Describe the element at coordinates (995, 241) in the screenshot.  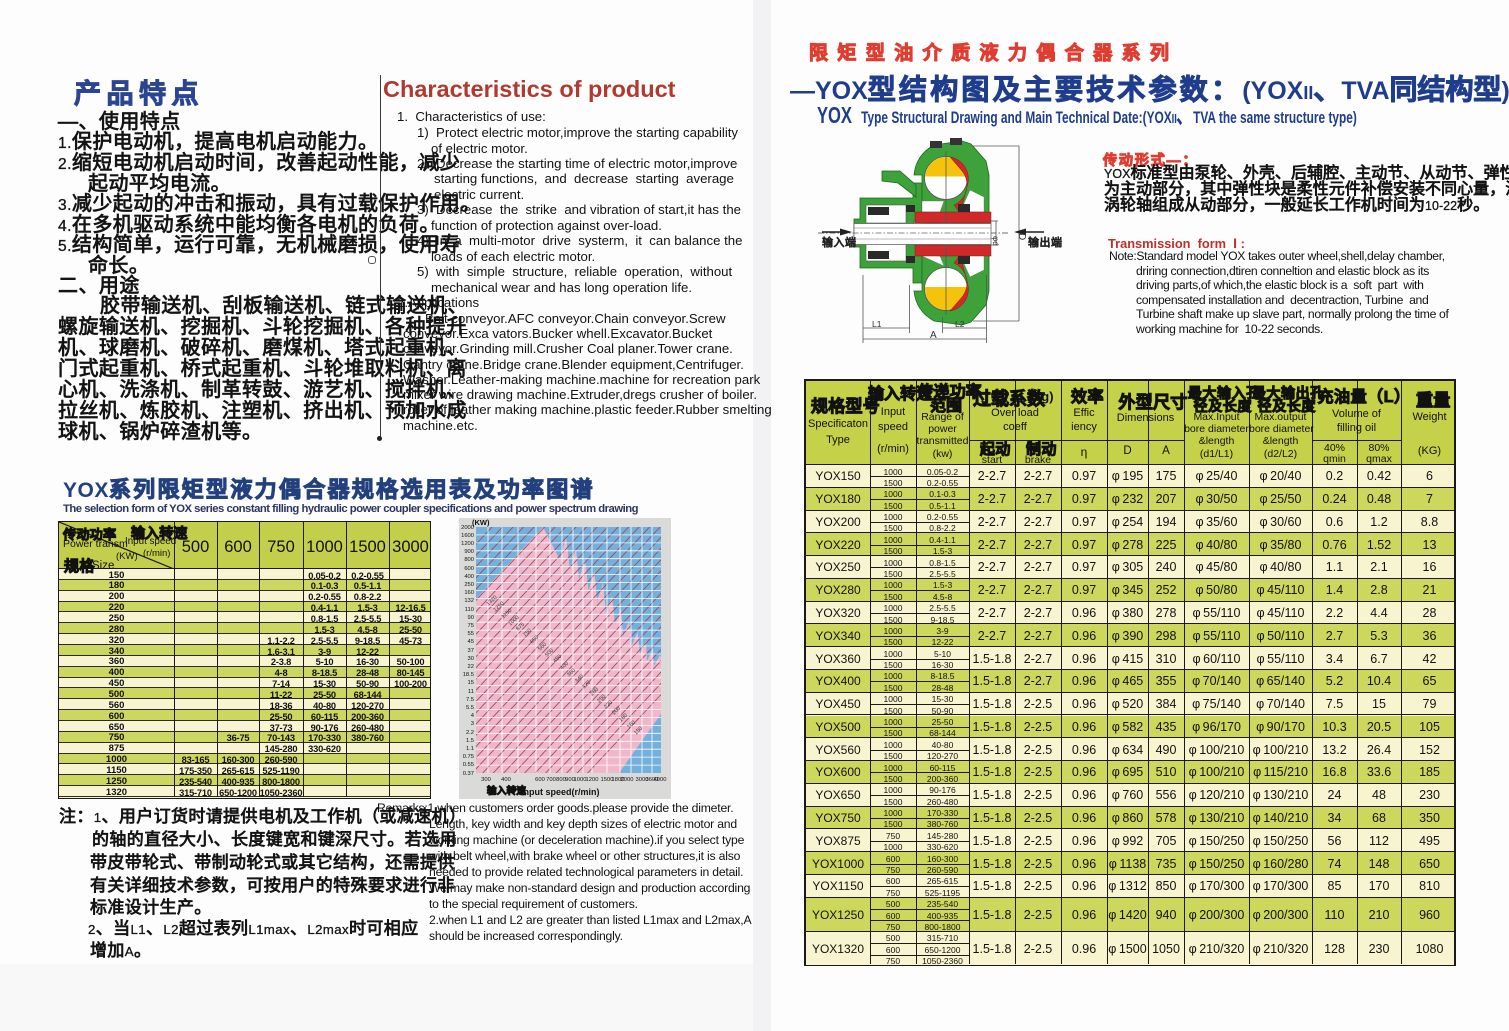
I see `svg-text: φd` at that location.